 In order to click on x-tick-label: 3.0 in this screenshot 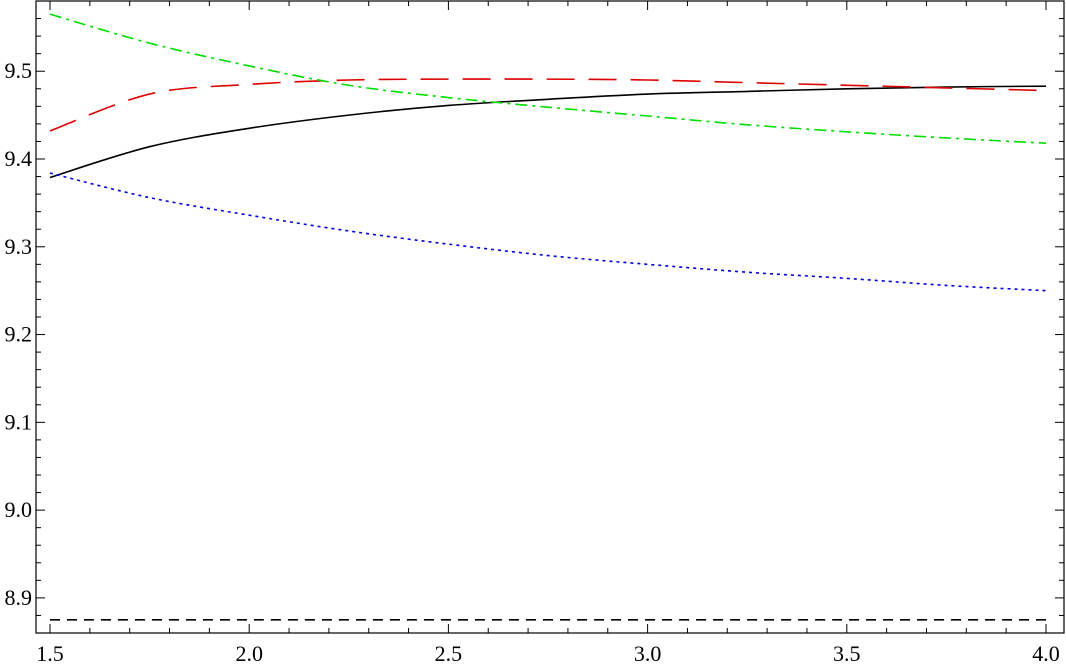, I will do `click(648, 653)`.